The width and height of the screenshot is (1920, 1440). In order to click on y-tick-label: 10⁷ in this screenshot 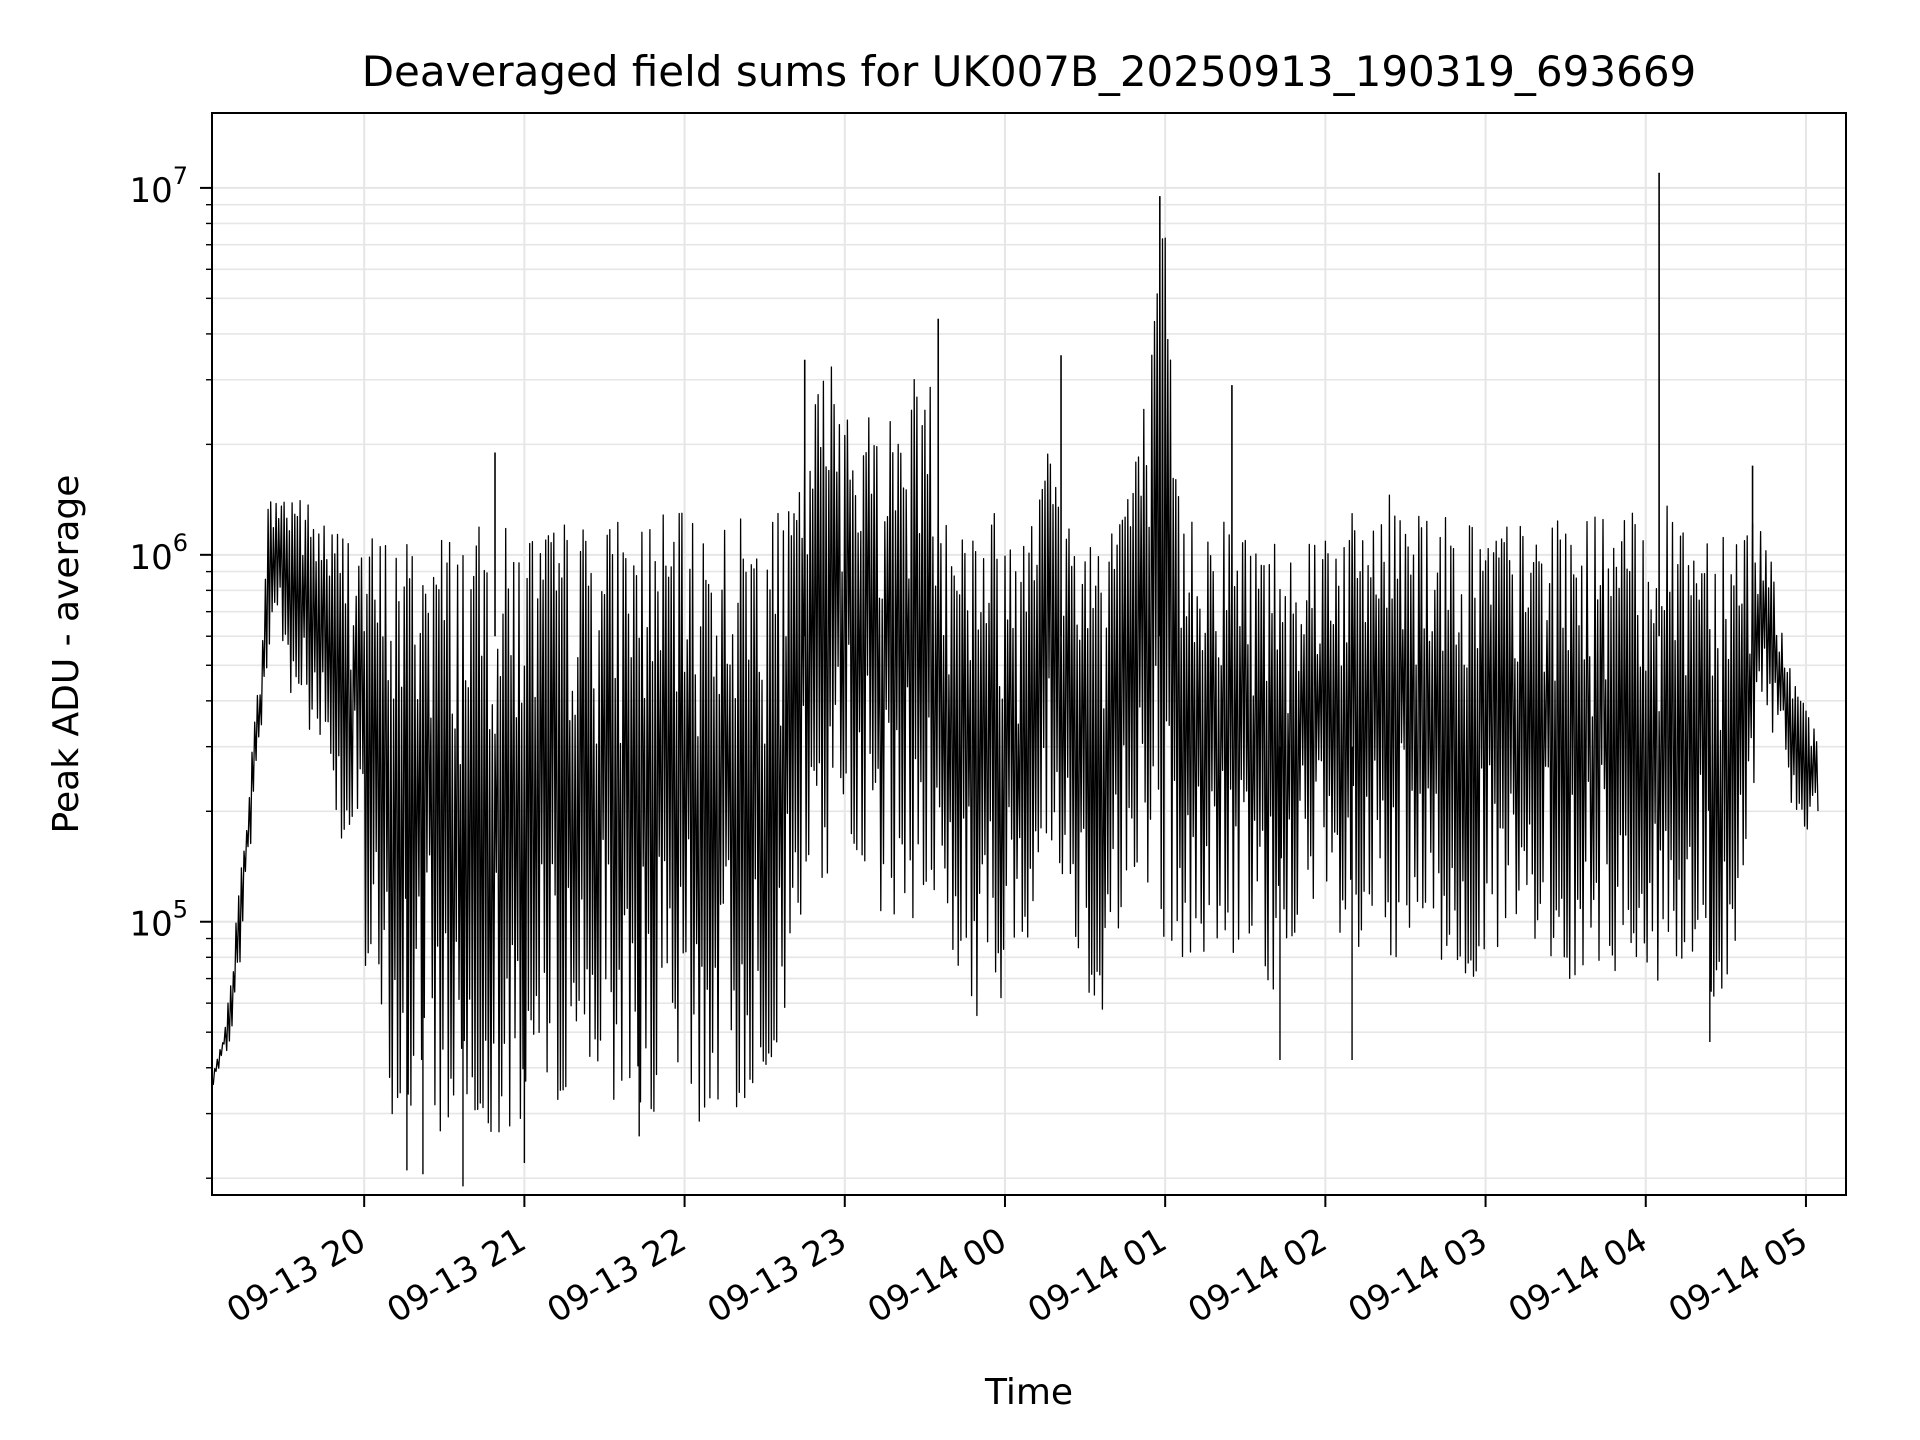, I will do `click(158, 186)`.